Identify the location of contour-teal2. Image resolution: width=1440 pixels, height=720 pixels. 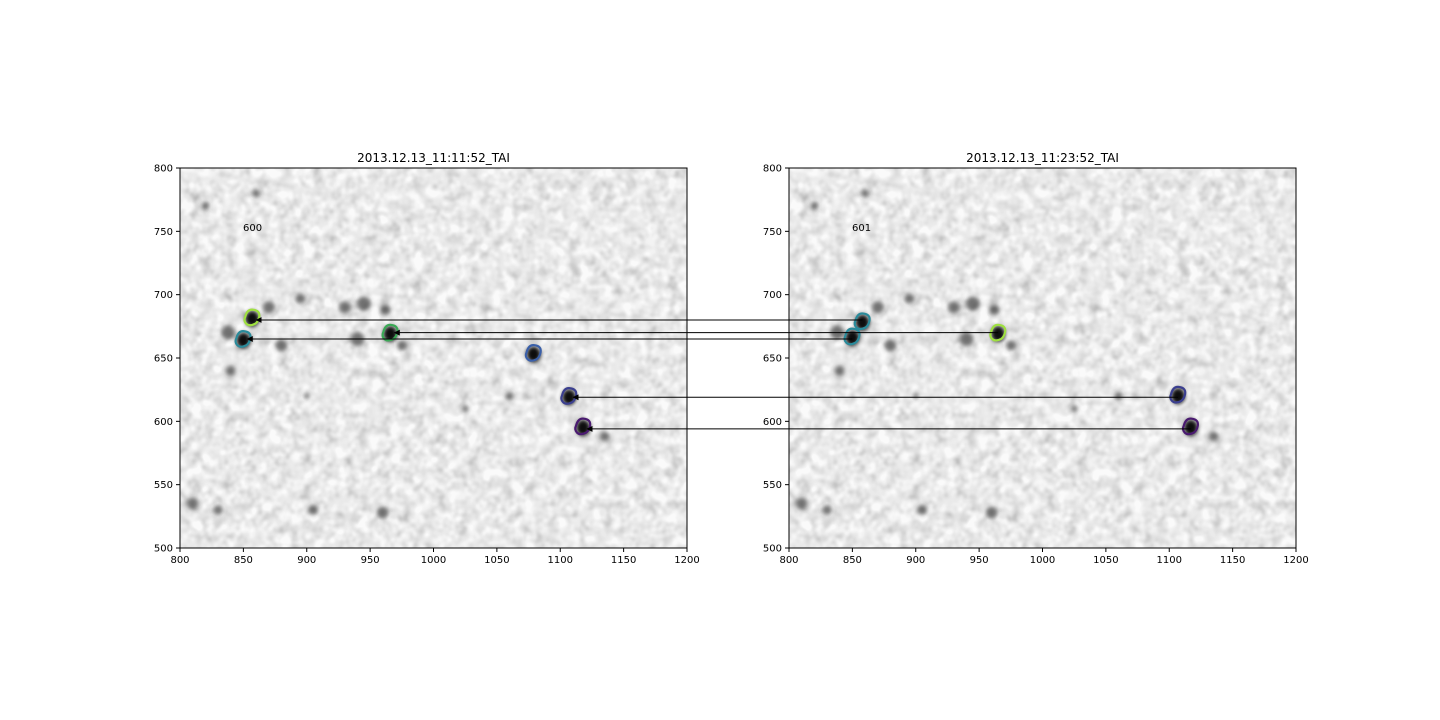
(862, 321).